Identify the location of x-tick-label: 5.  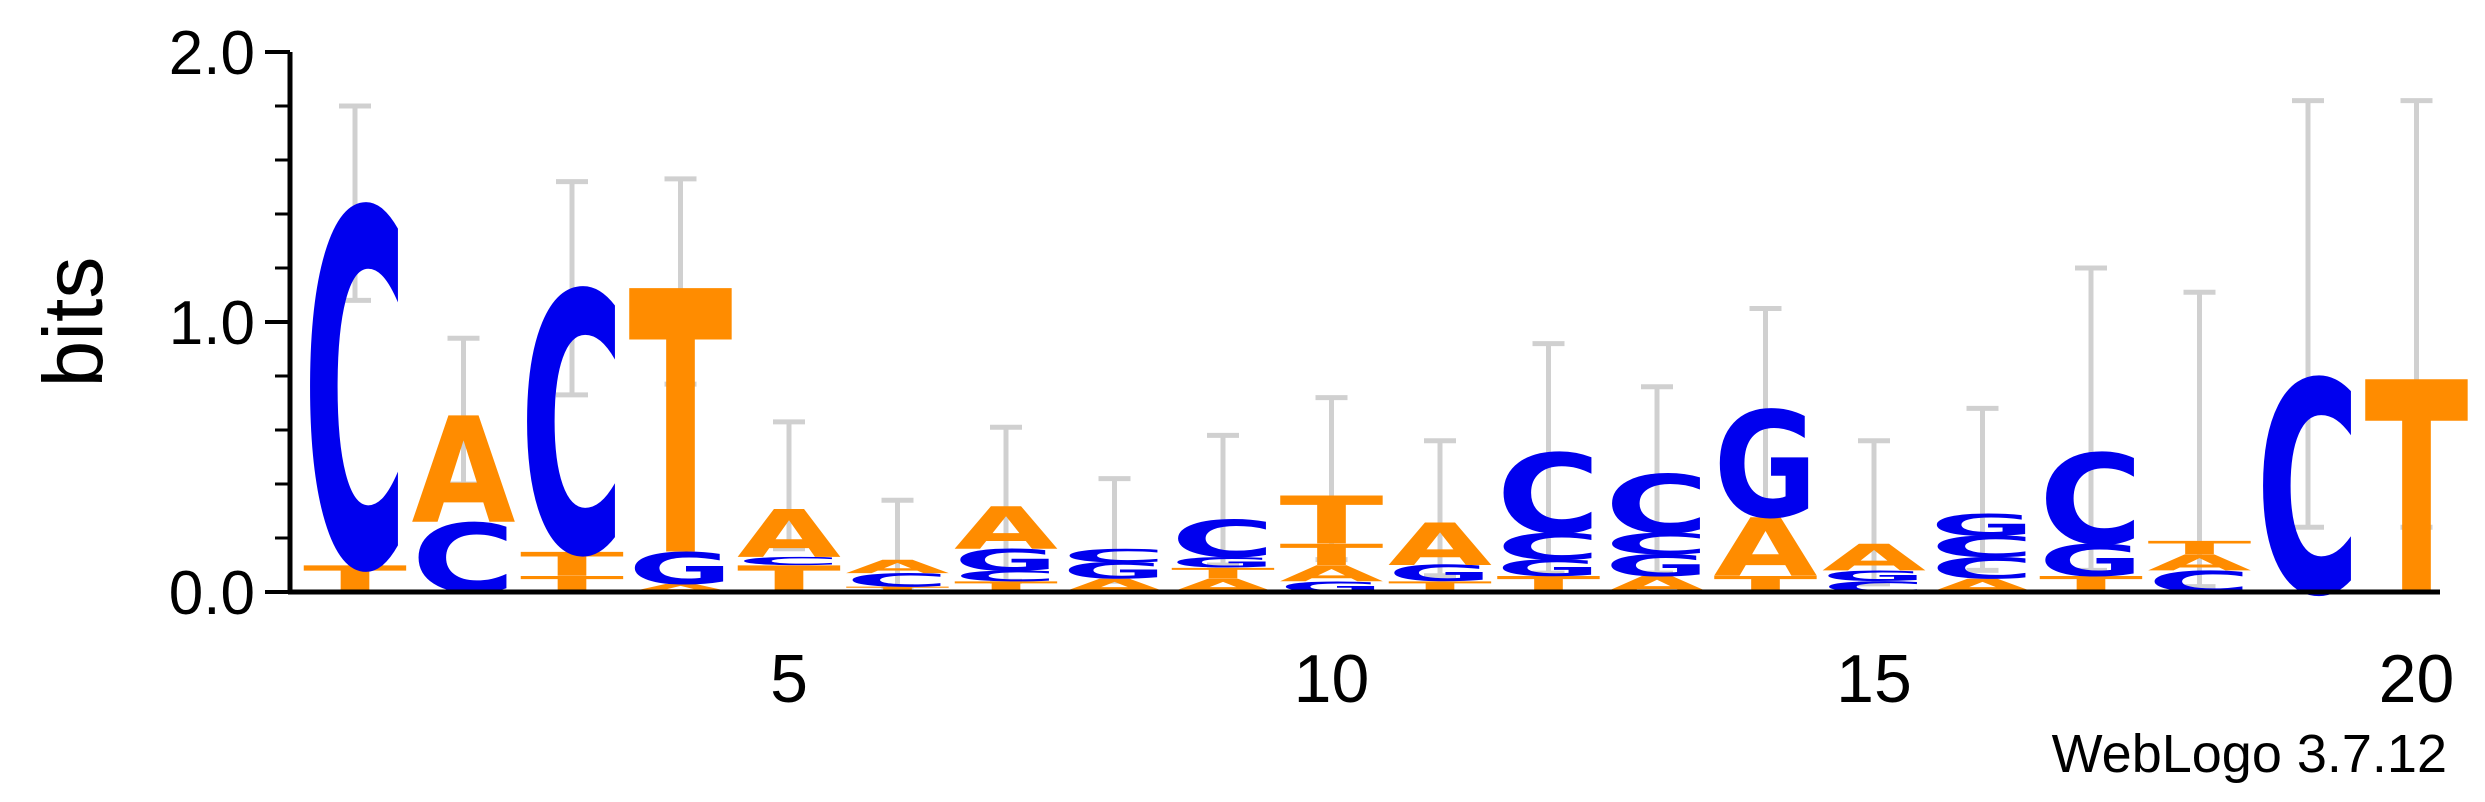
(789, 679).